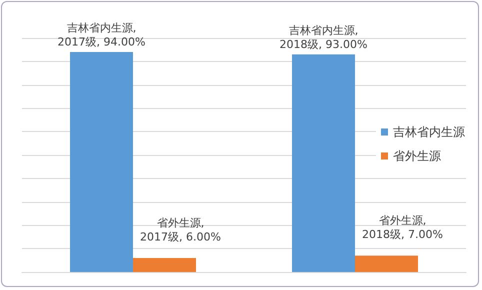 The image size is (482, 290). I want to click on data-label: 省外生源, 2017级, 6.00%, so click(180, 230).